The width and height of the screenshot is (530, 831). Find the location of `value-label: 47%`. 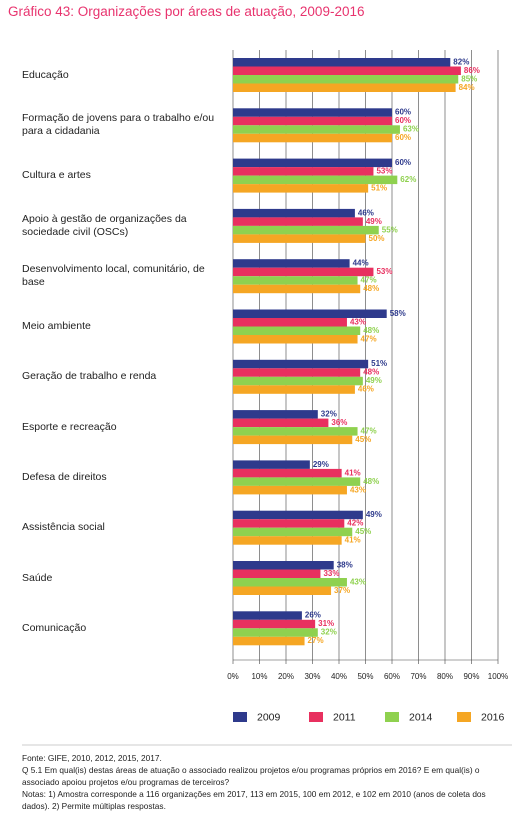

value-label: 47% is located at coordinates (369, 280).